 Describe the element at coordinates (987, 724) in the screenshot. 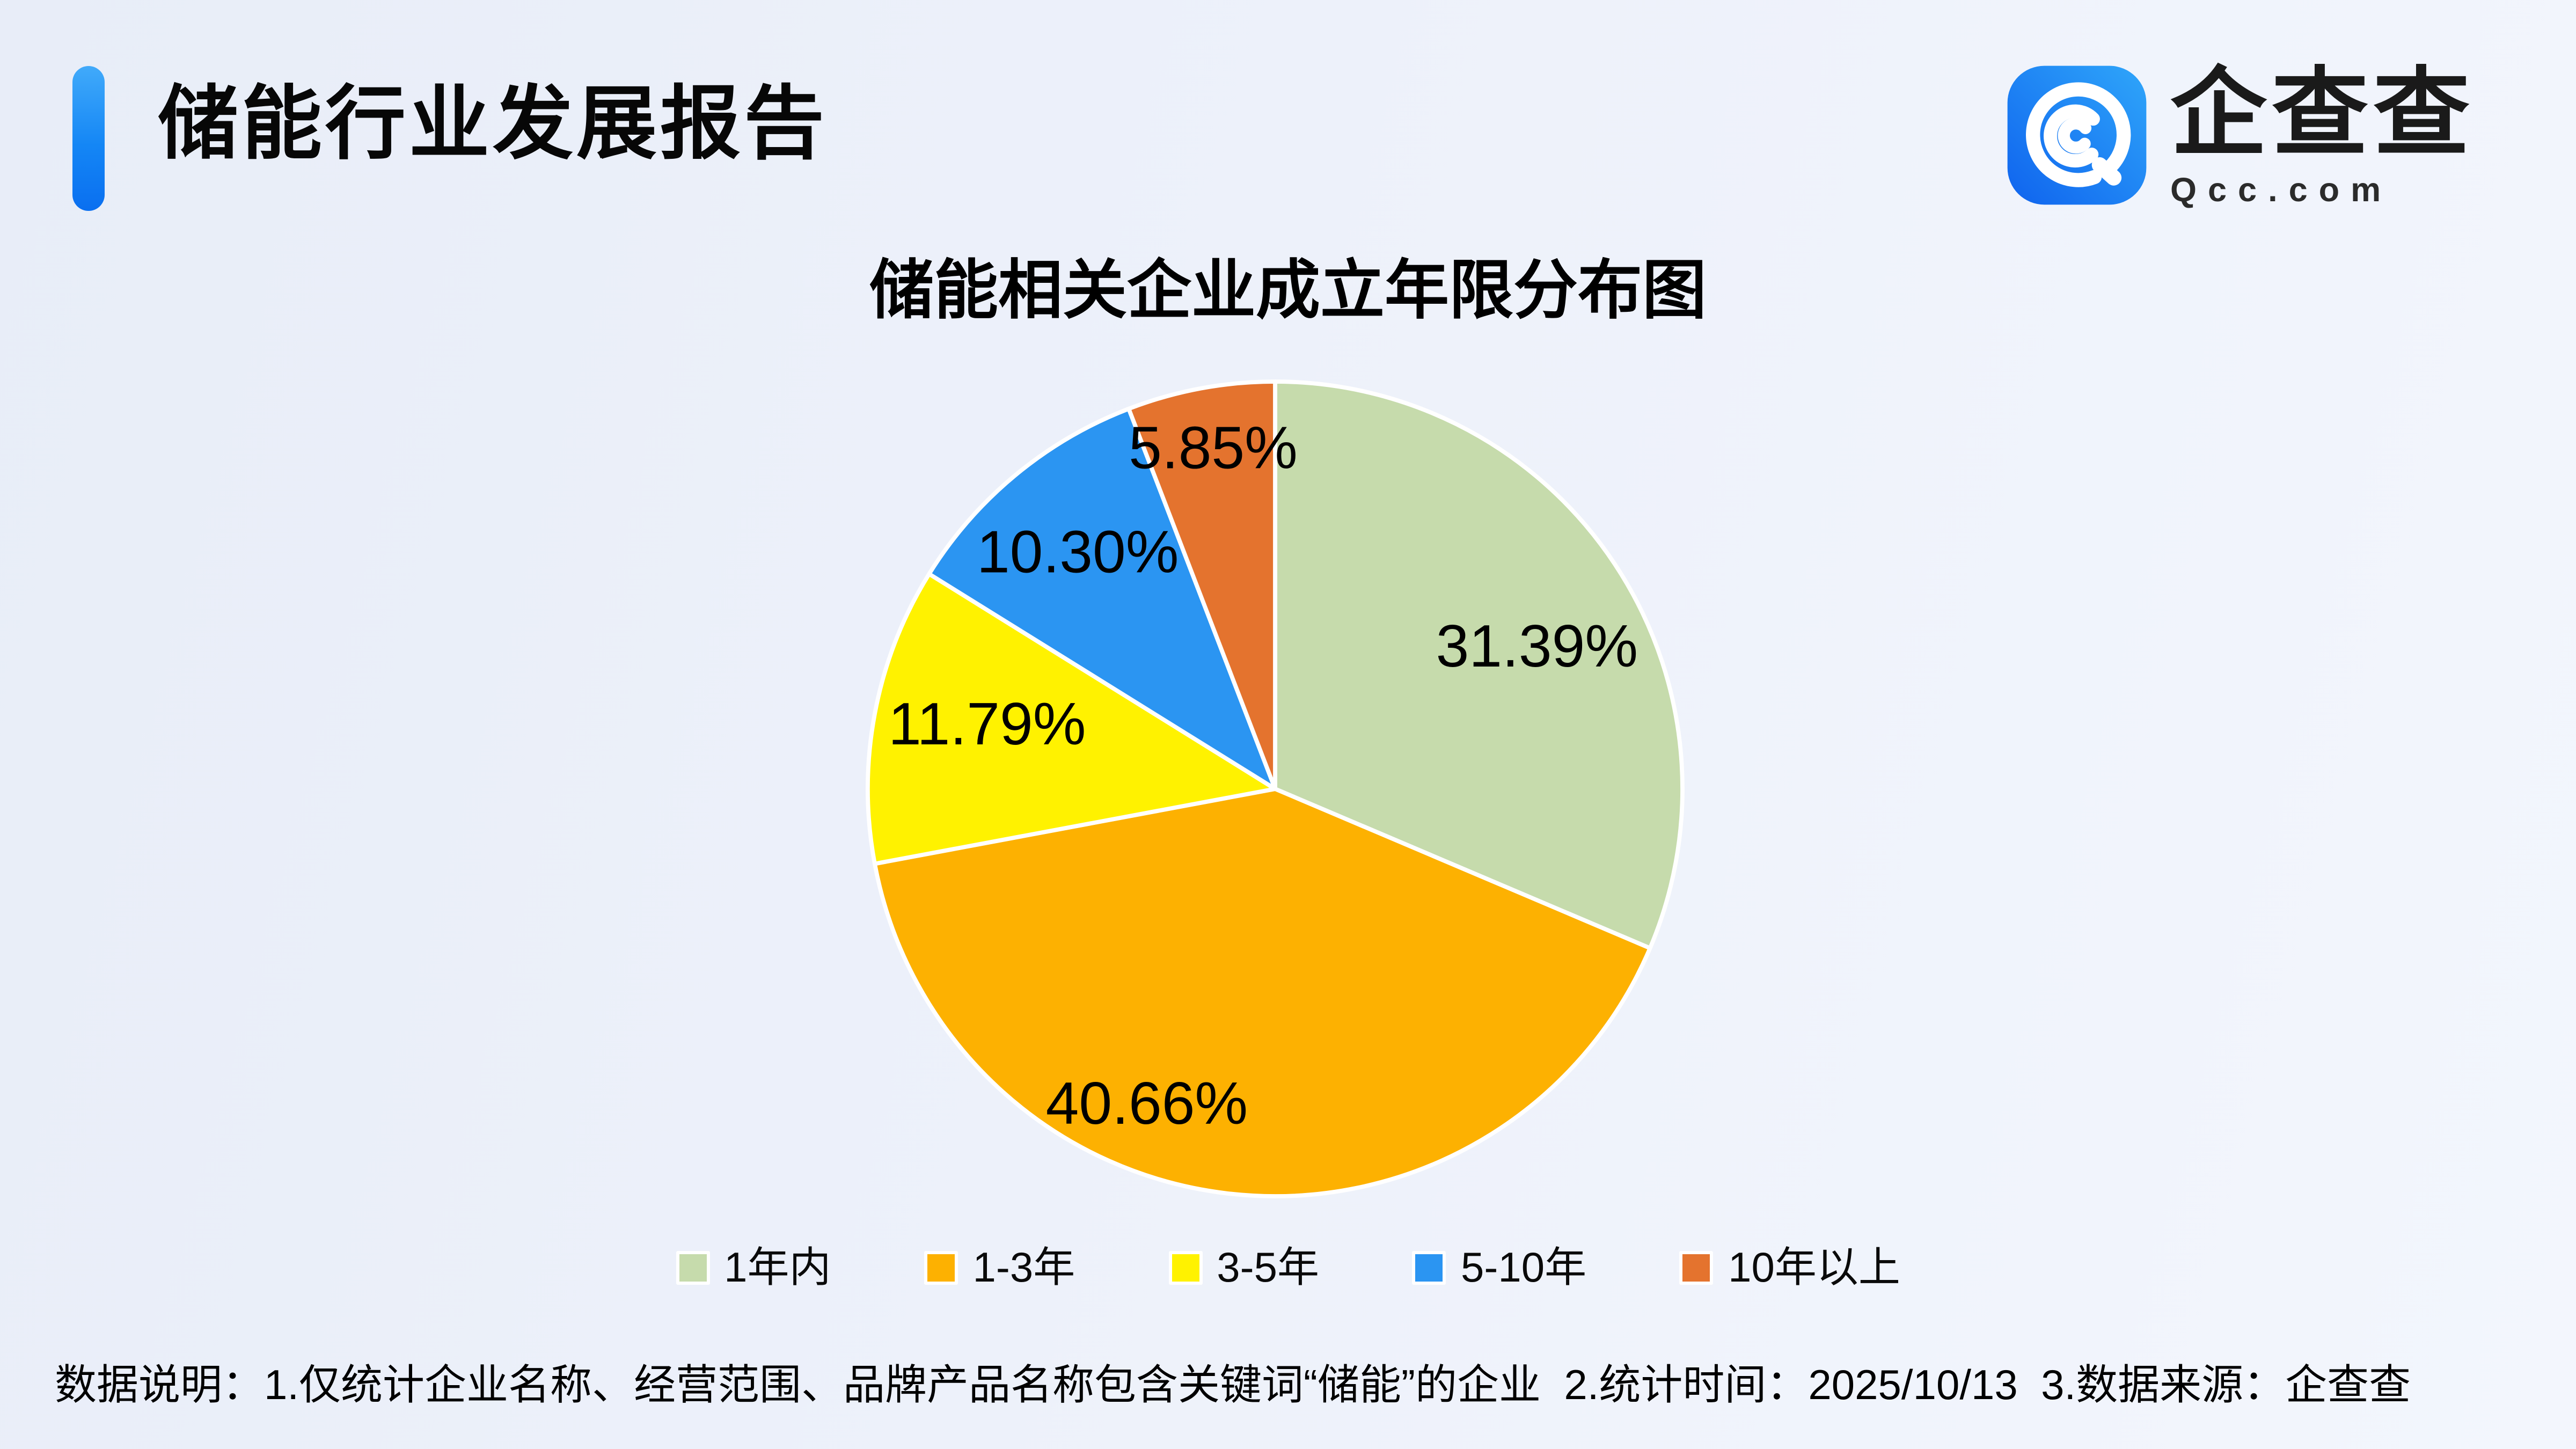

I see `slice-label: 11.79%` at that location.